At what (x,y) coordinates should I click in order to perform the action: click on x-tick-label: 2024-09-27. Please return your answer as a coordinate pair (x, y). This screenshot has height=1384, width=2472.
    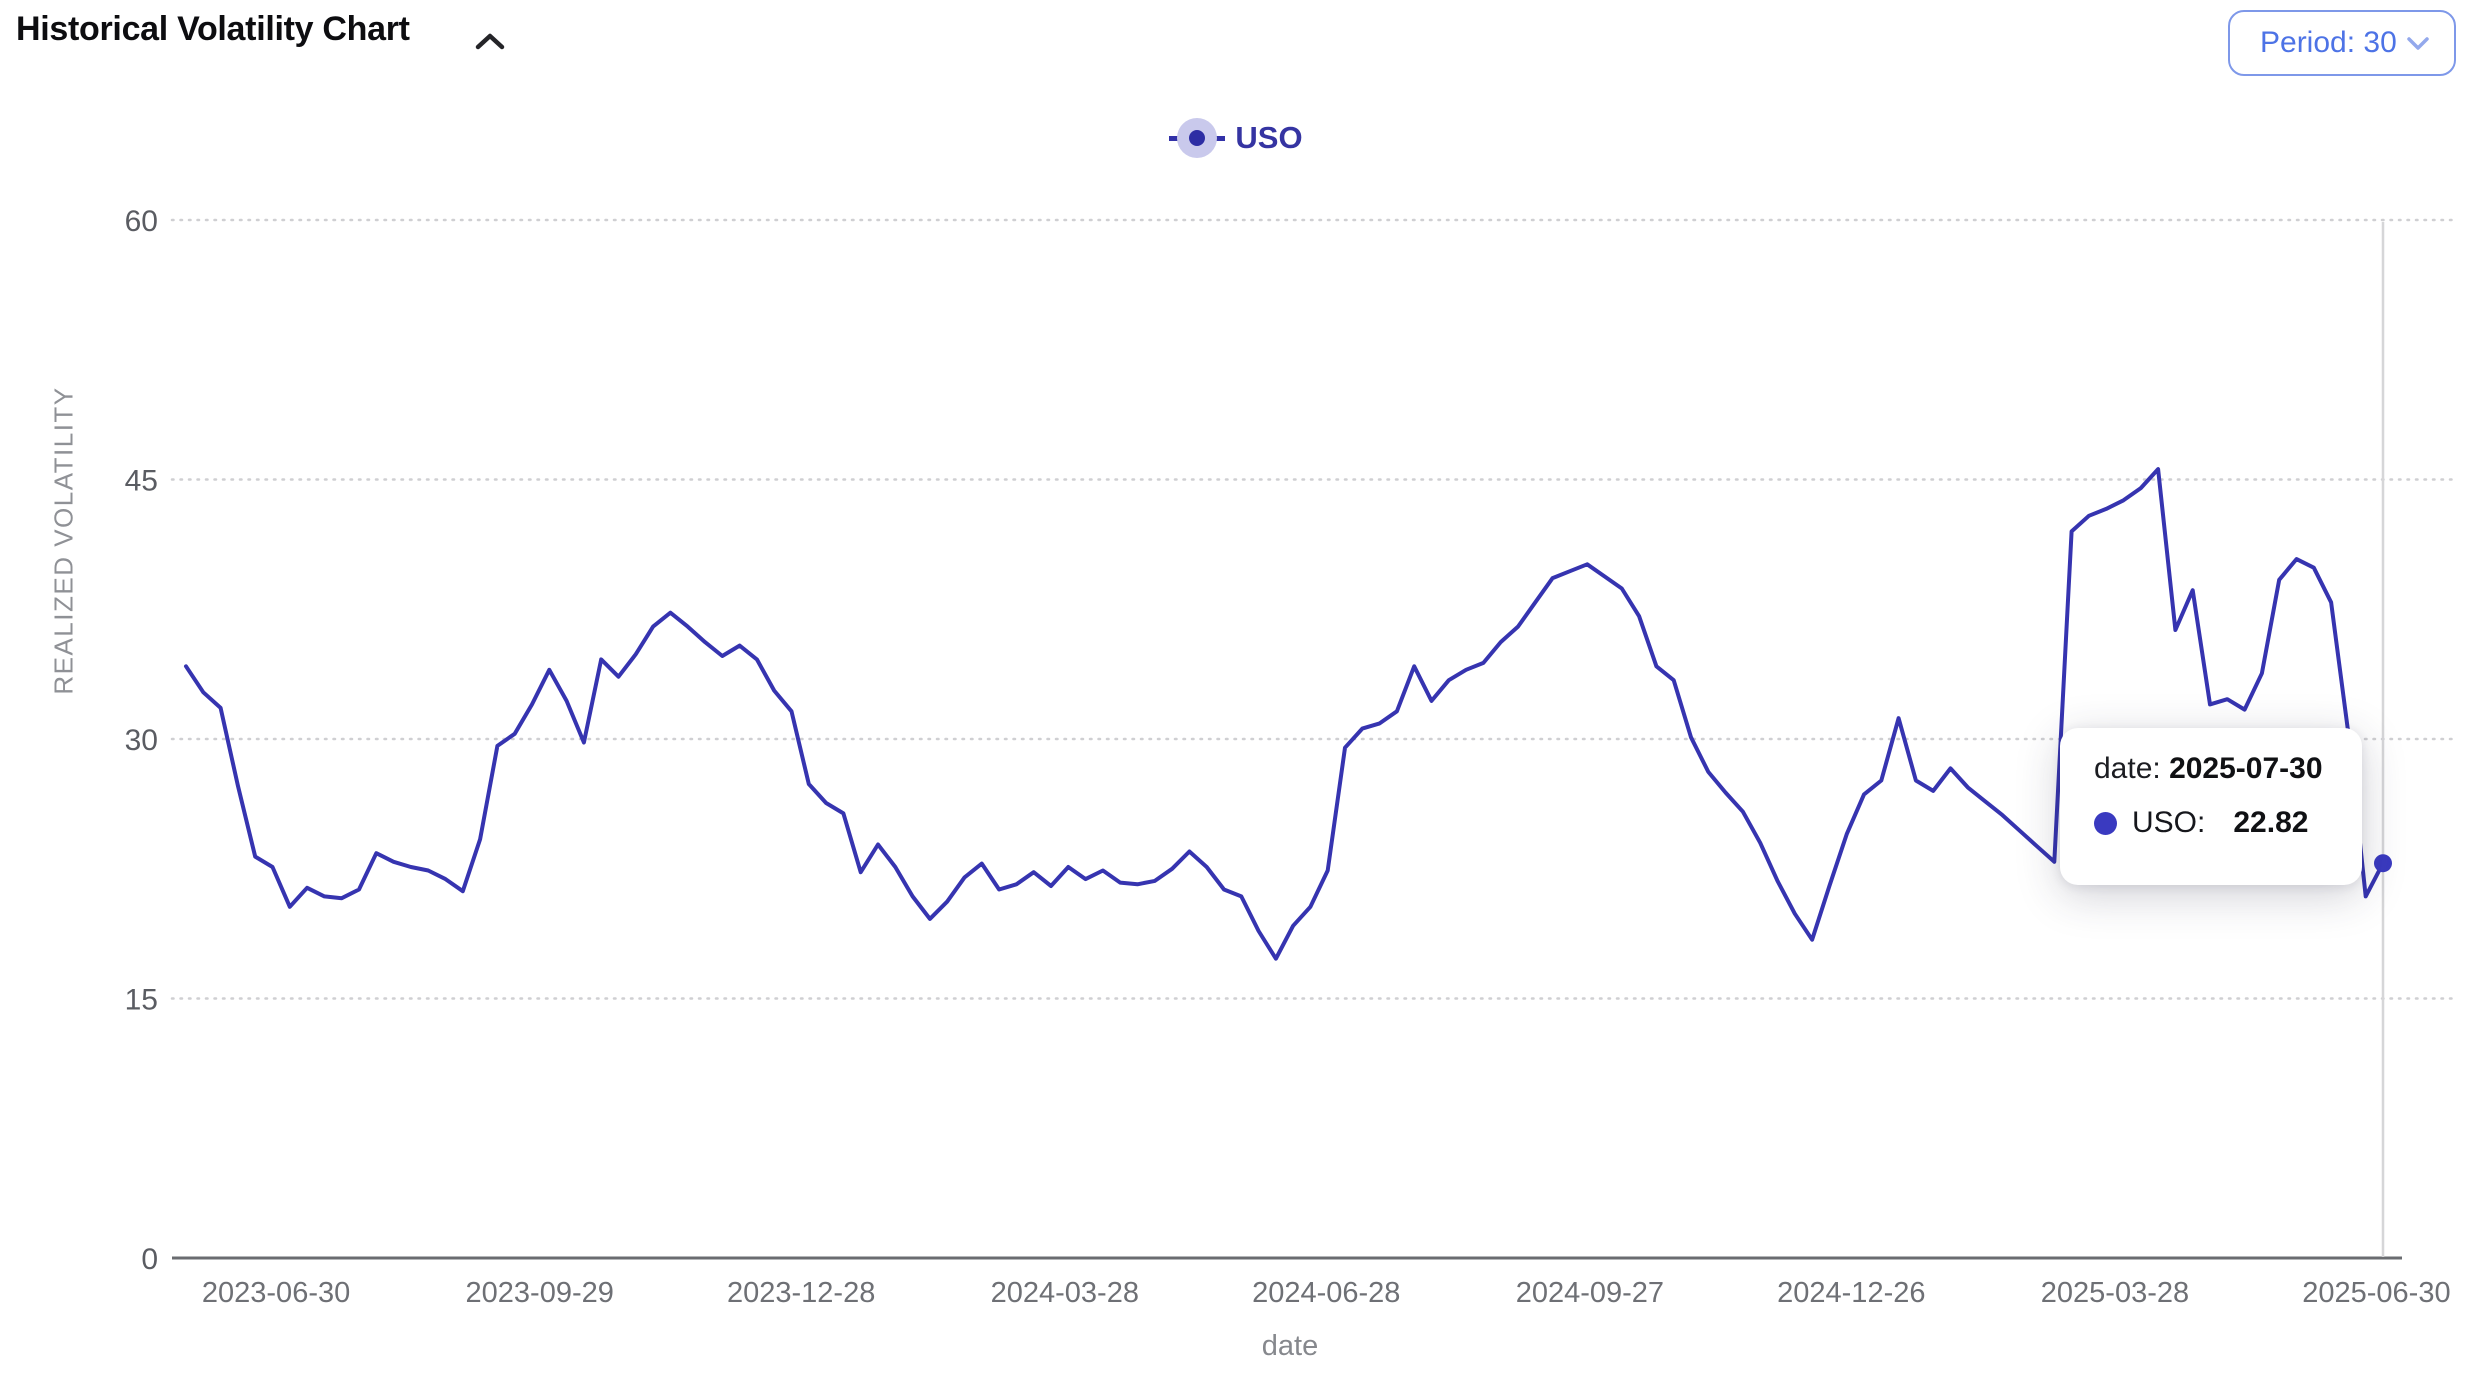
    Looking at the image, I should click on (1590, 1293).